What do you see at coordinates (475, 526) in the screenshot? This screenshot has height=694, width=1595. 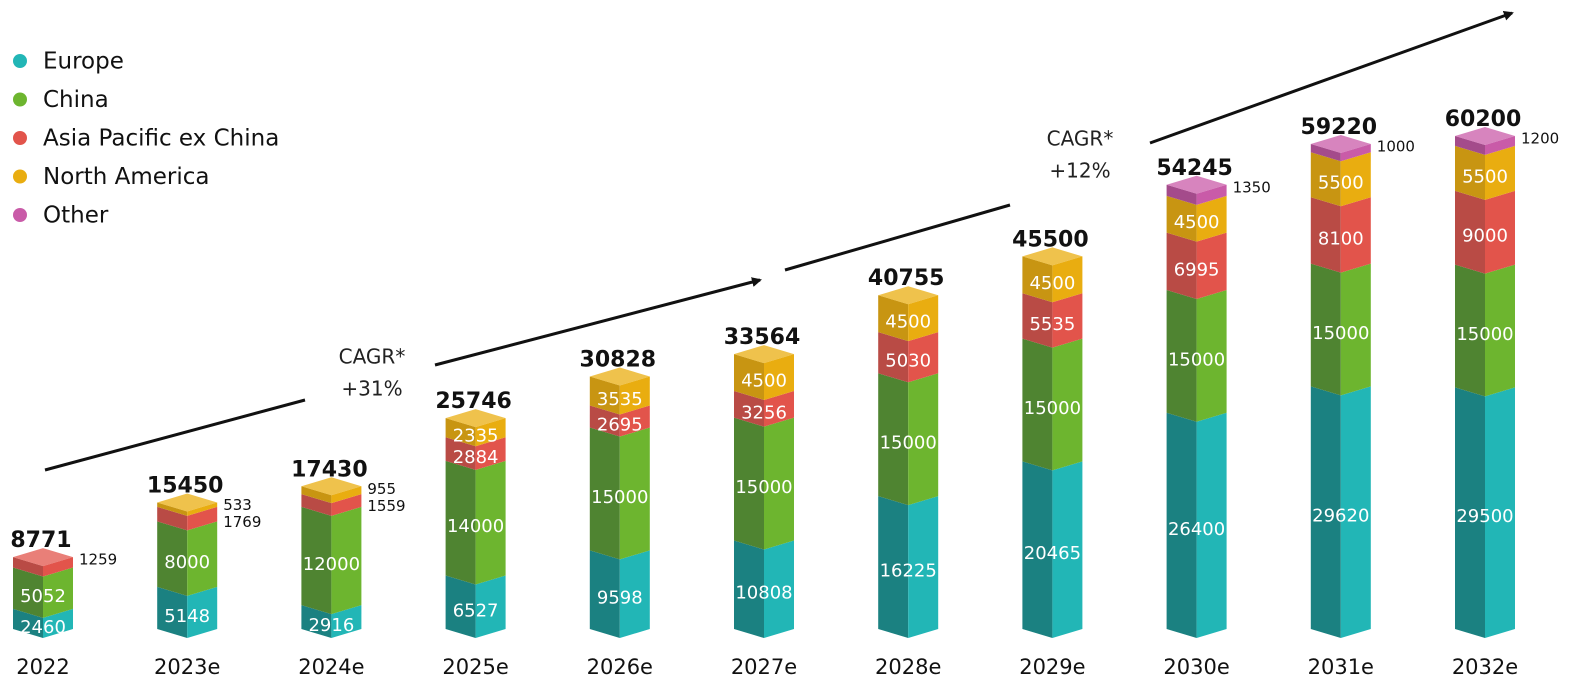 I see `data-label: 14000` at bounding box center [475, 526].